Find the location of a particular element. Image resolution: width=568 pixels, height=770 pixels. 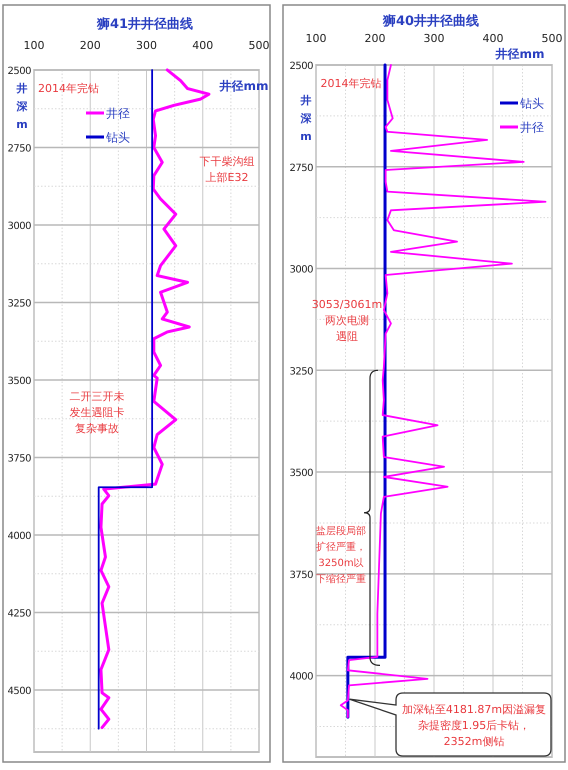

annotation: 下干柴沟组上部E32 is located at coordinates (227, 169).